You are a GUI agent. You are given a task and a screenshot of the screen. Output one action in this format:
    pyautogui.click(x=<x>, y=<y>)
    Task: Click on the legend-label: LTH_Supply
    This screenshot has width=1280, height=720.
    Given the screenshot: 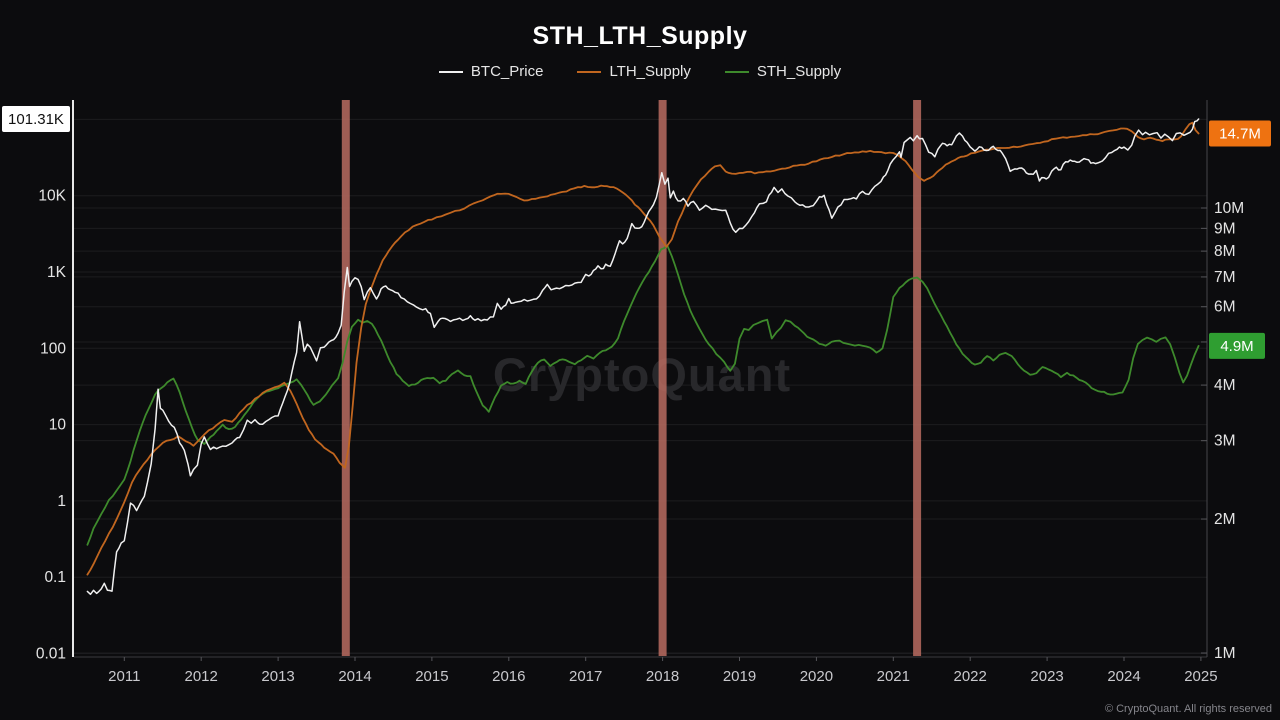 What is the action you would take?
    pyautogui.click(x=650, y=71)
    